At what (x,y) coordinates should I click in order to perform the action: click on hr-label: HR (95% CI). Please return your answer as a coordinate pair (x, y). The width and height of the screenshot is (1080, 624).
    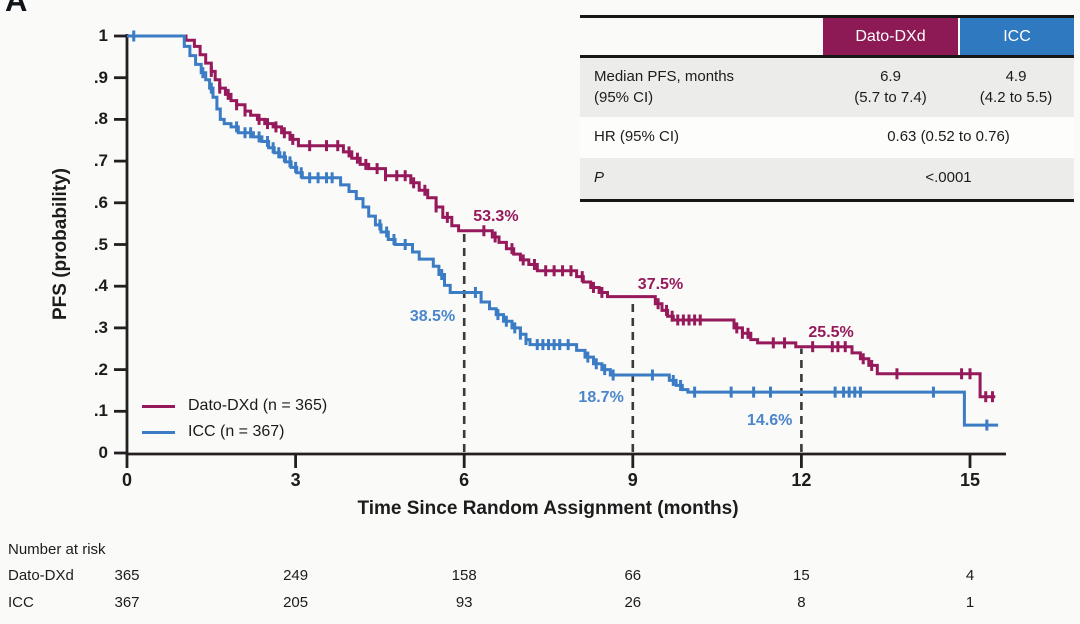
    Looking at the image, I should click on (637, 137).